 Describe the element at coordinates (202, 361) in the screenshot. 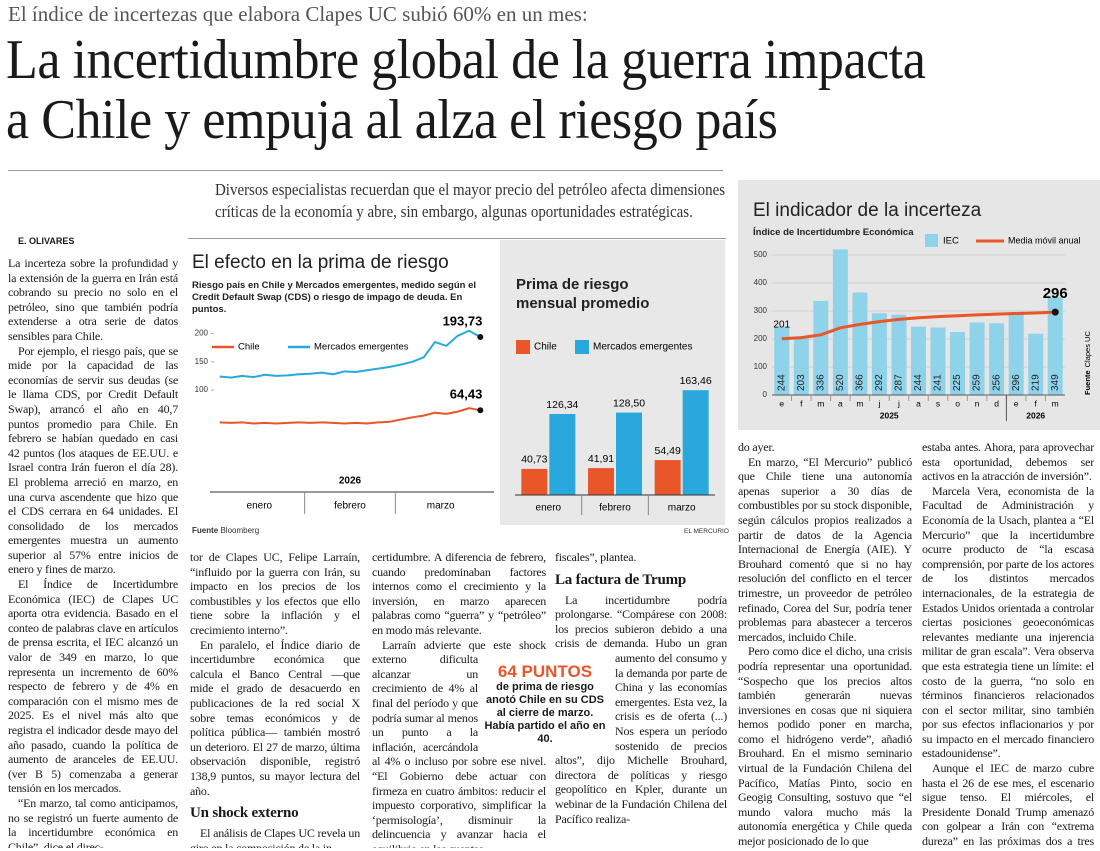

I see `y-tick-label: 150` at that location.